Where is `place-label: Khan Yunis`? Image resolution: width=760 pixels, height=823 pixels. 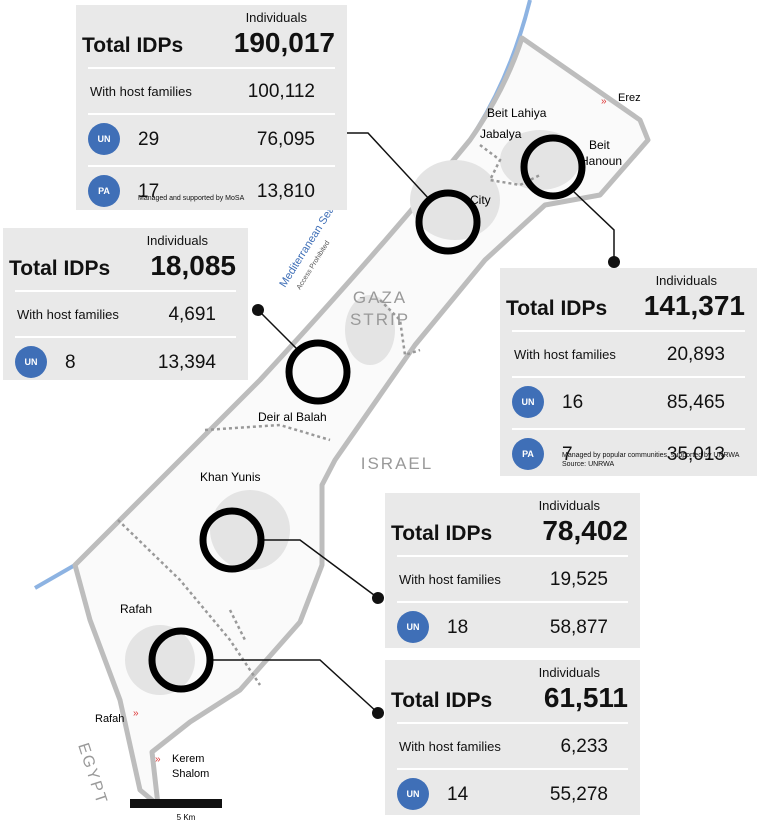
place-label: Khan Yunis is located at coordinates (230, 477).